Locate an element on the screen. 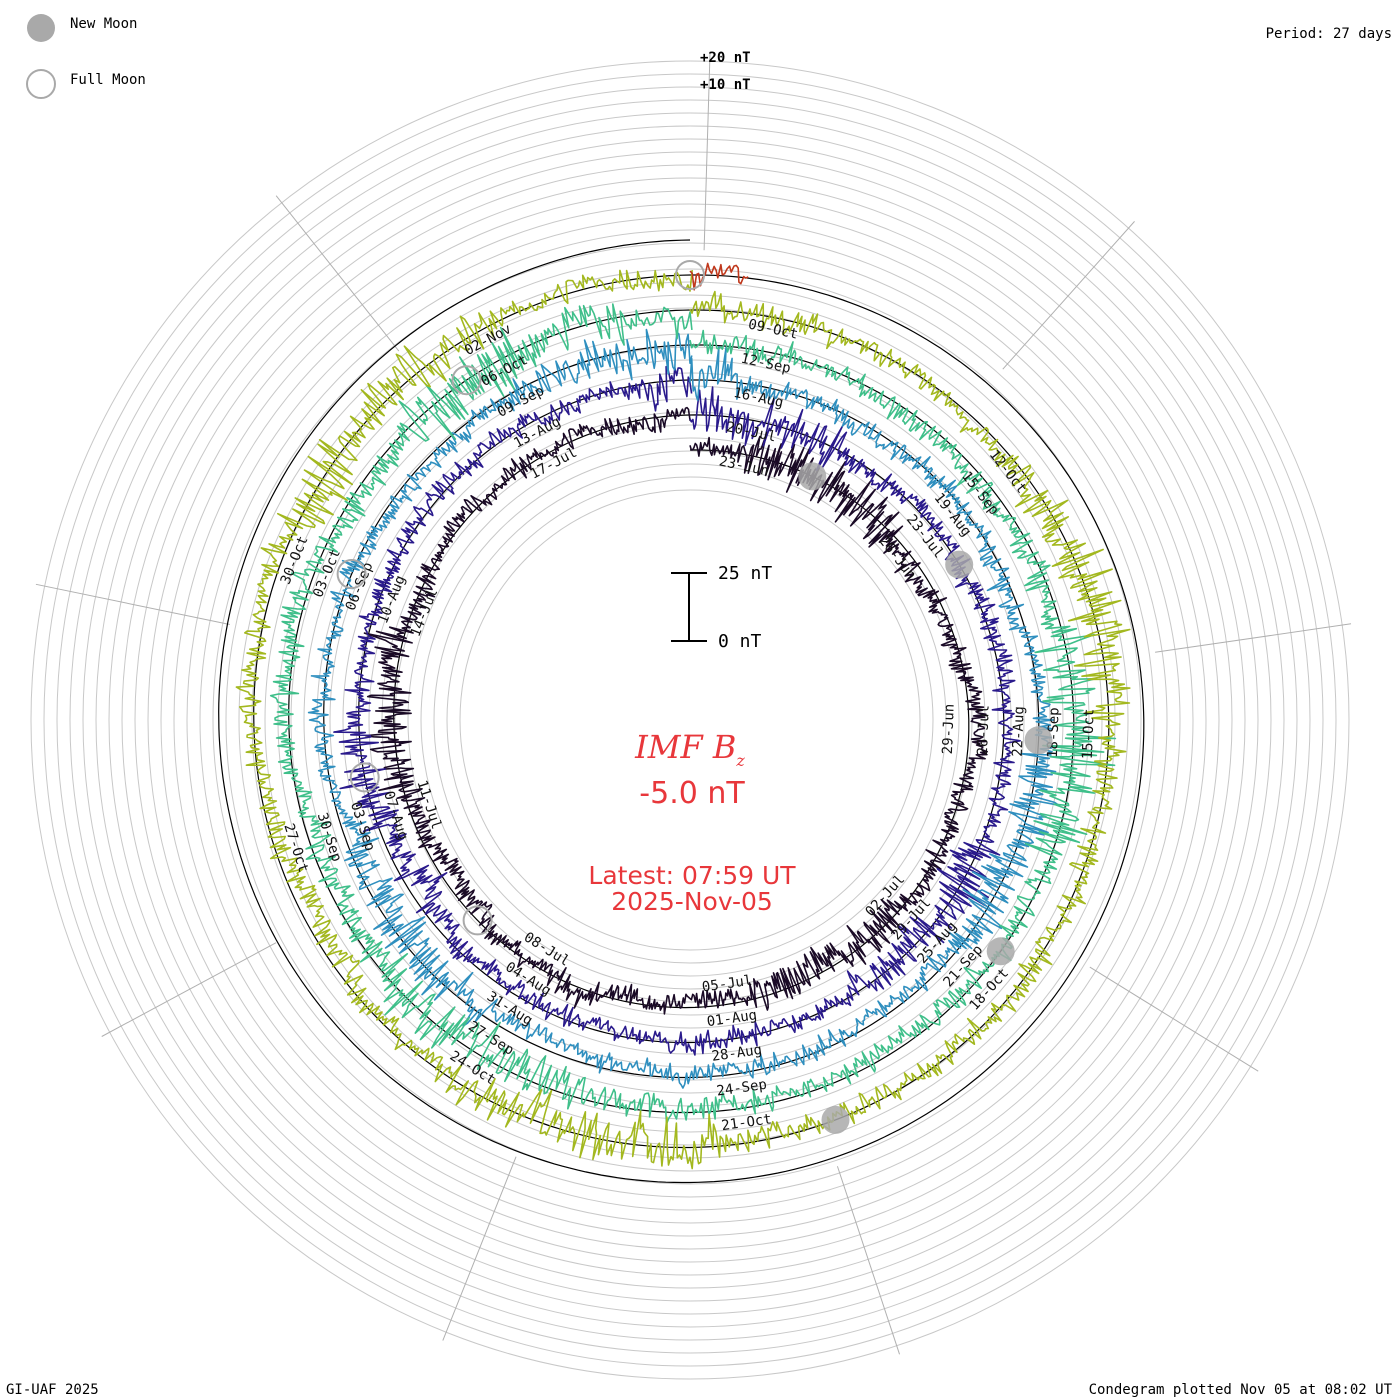  date-label: 23-Jun is located at coordinates (744, 466).